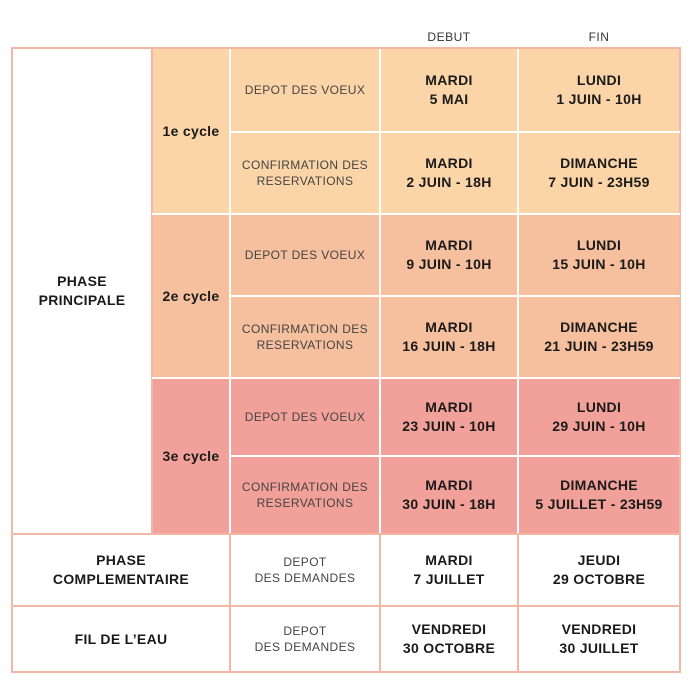  Describe the element at coordinates (305, 570) in the screenshot. I see `phase-complementaire-step: DEPOT DES DEMANDES` at that location.